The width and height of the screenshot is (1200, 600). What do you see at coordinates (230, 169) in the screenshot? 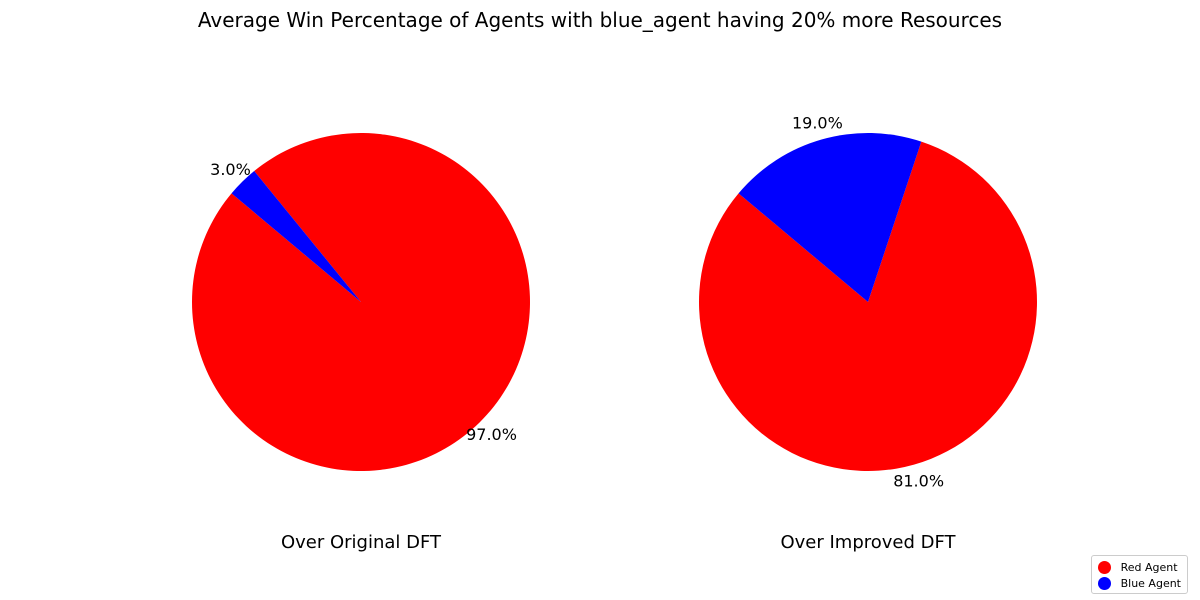
I see `slice-percent-label: 3.0%` at bounding box center [230, 169].